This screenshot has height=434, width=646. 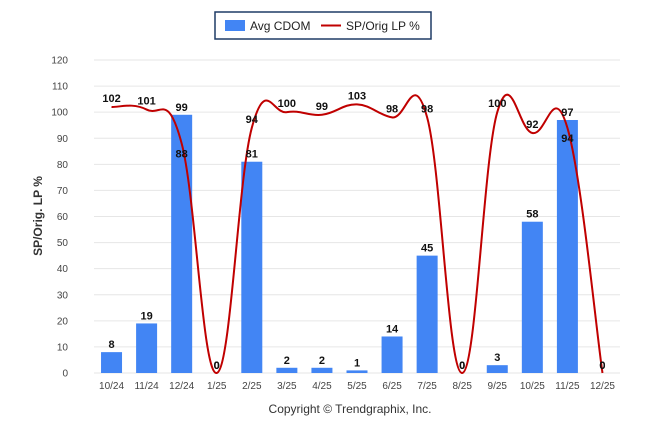 What do you see at coordinates (532, 386) in the screenshot?
I see `x-tick-label: 10/25` at bounding box center [532, 386].